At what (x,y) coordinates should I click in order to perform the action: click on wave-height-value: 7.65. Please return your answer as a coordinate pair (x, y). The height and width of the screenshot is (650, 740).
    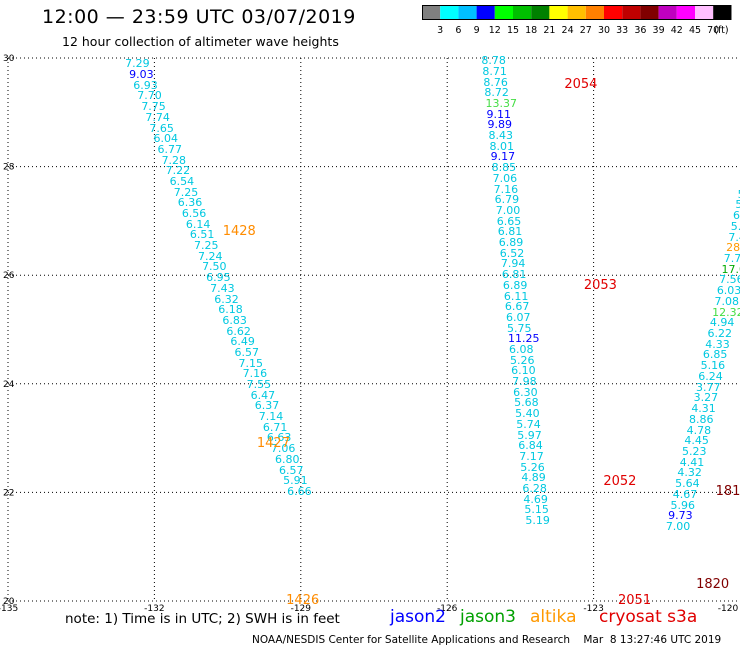
    Looking at the image, I should click on (161, 128).